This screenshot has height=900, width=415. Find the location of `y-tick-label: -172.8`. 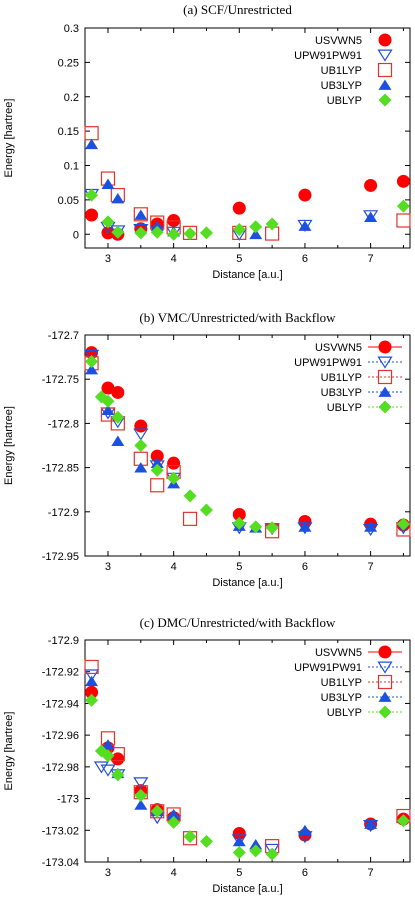

y-tick-label: -172.8 is located at coordinates (63, 424).